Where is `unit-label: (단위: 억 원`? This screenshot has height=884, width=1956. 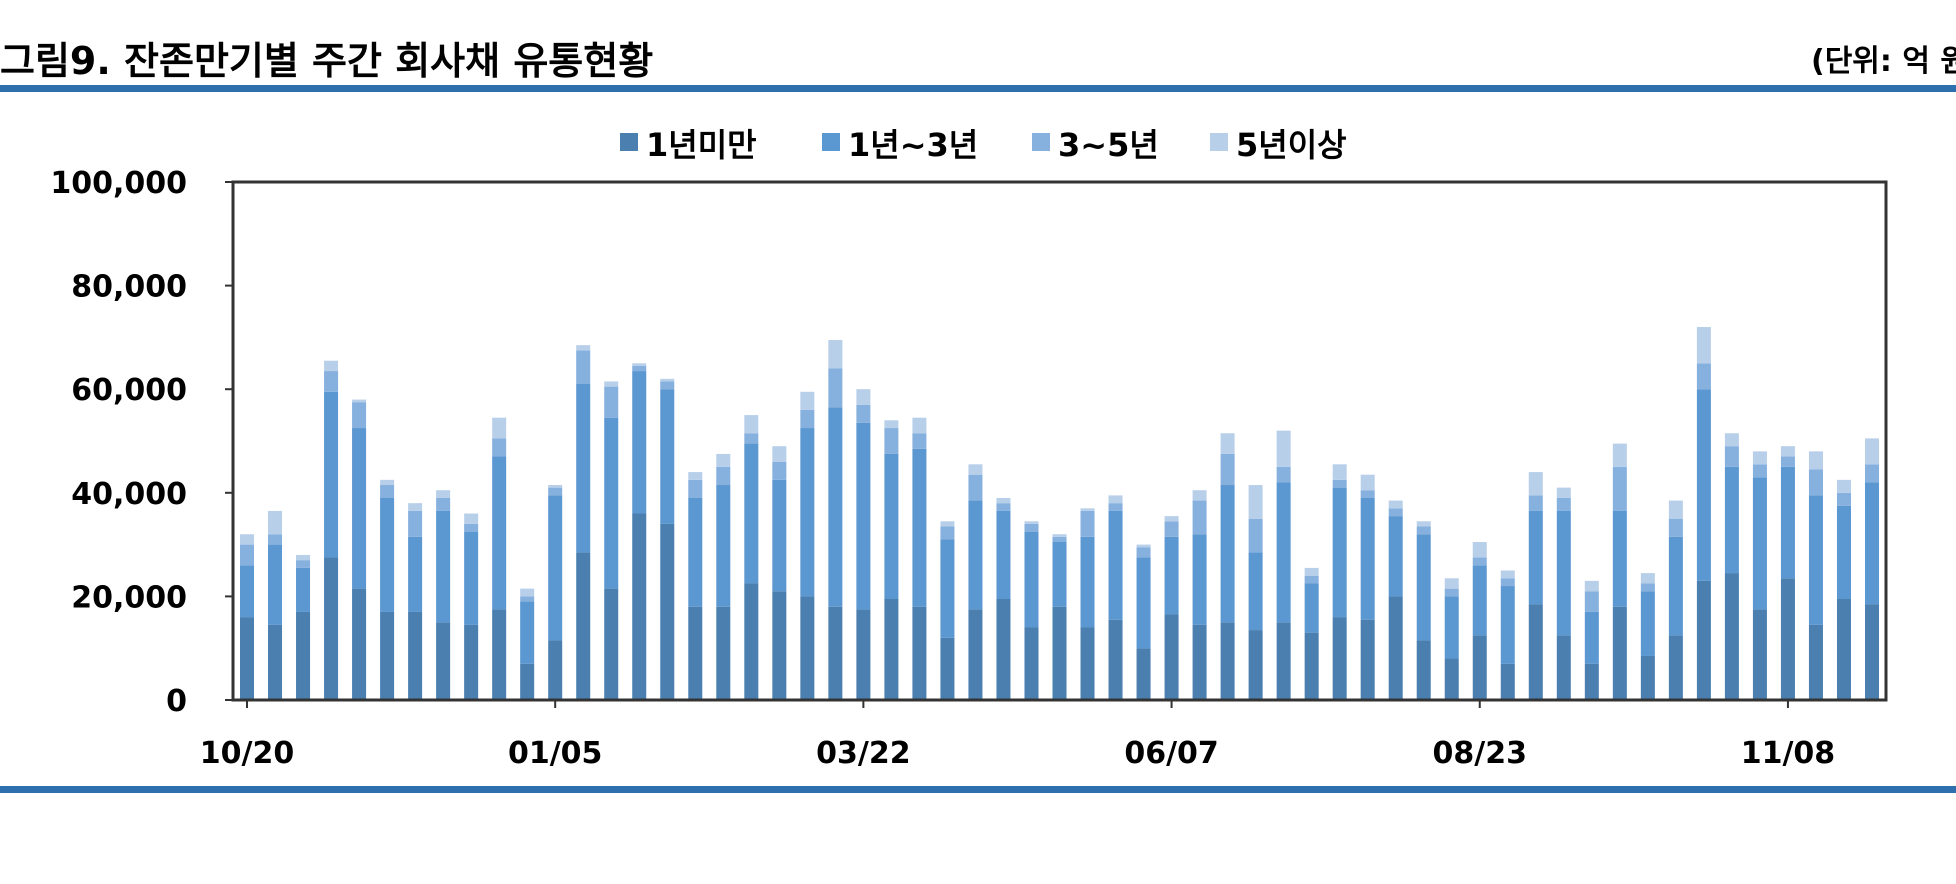 unit-label: (단위: 억 원 is located at coordinates (1883, 61).